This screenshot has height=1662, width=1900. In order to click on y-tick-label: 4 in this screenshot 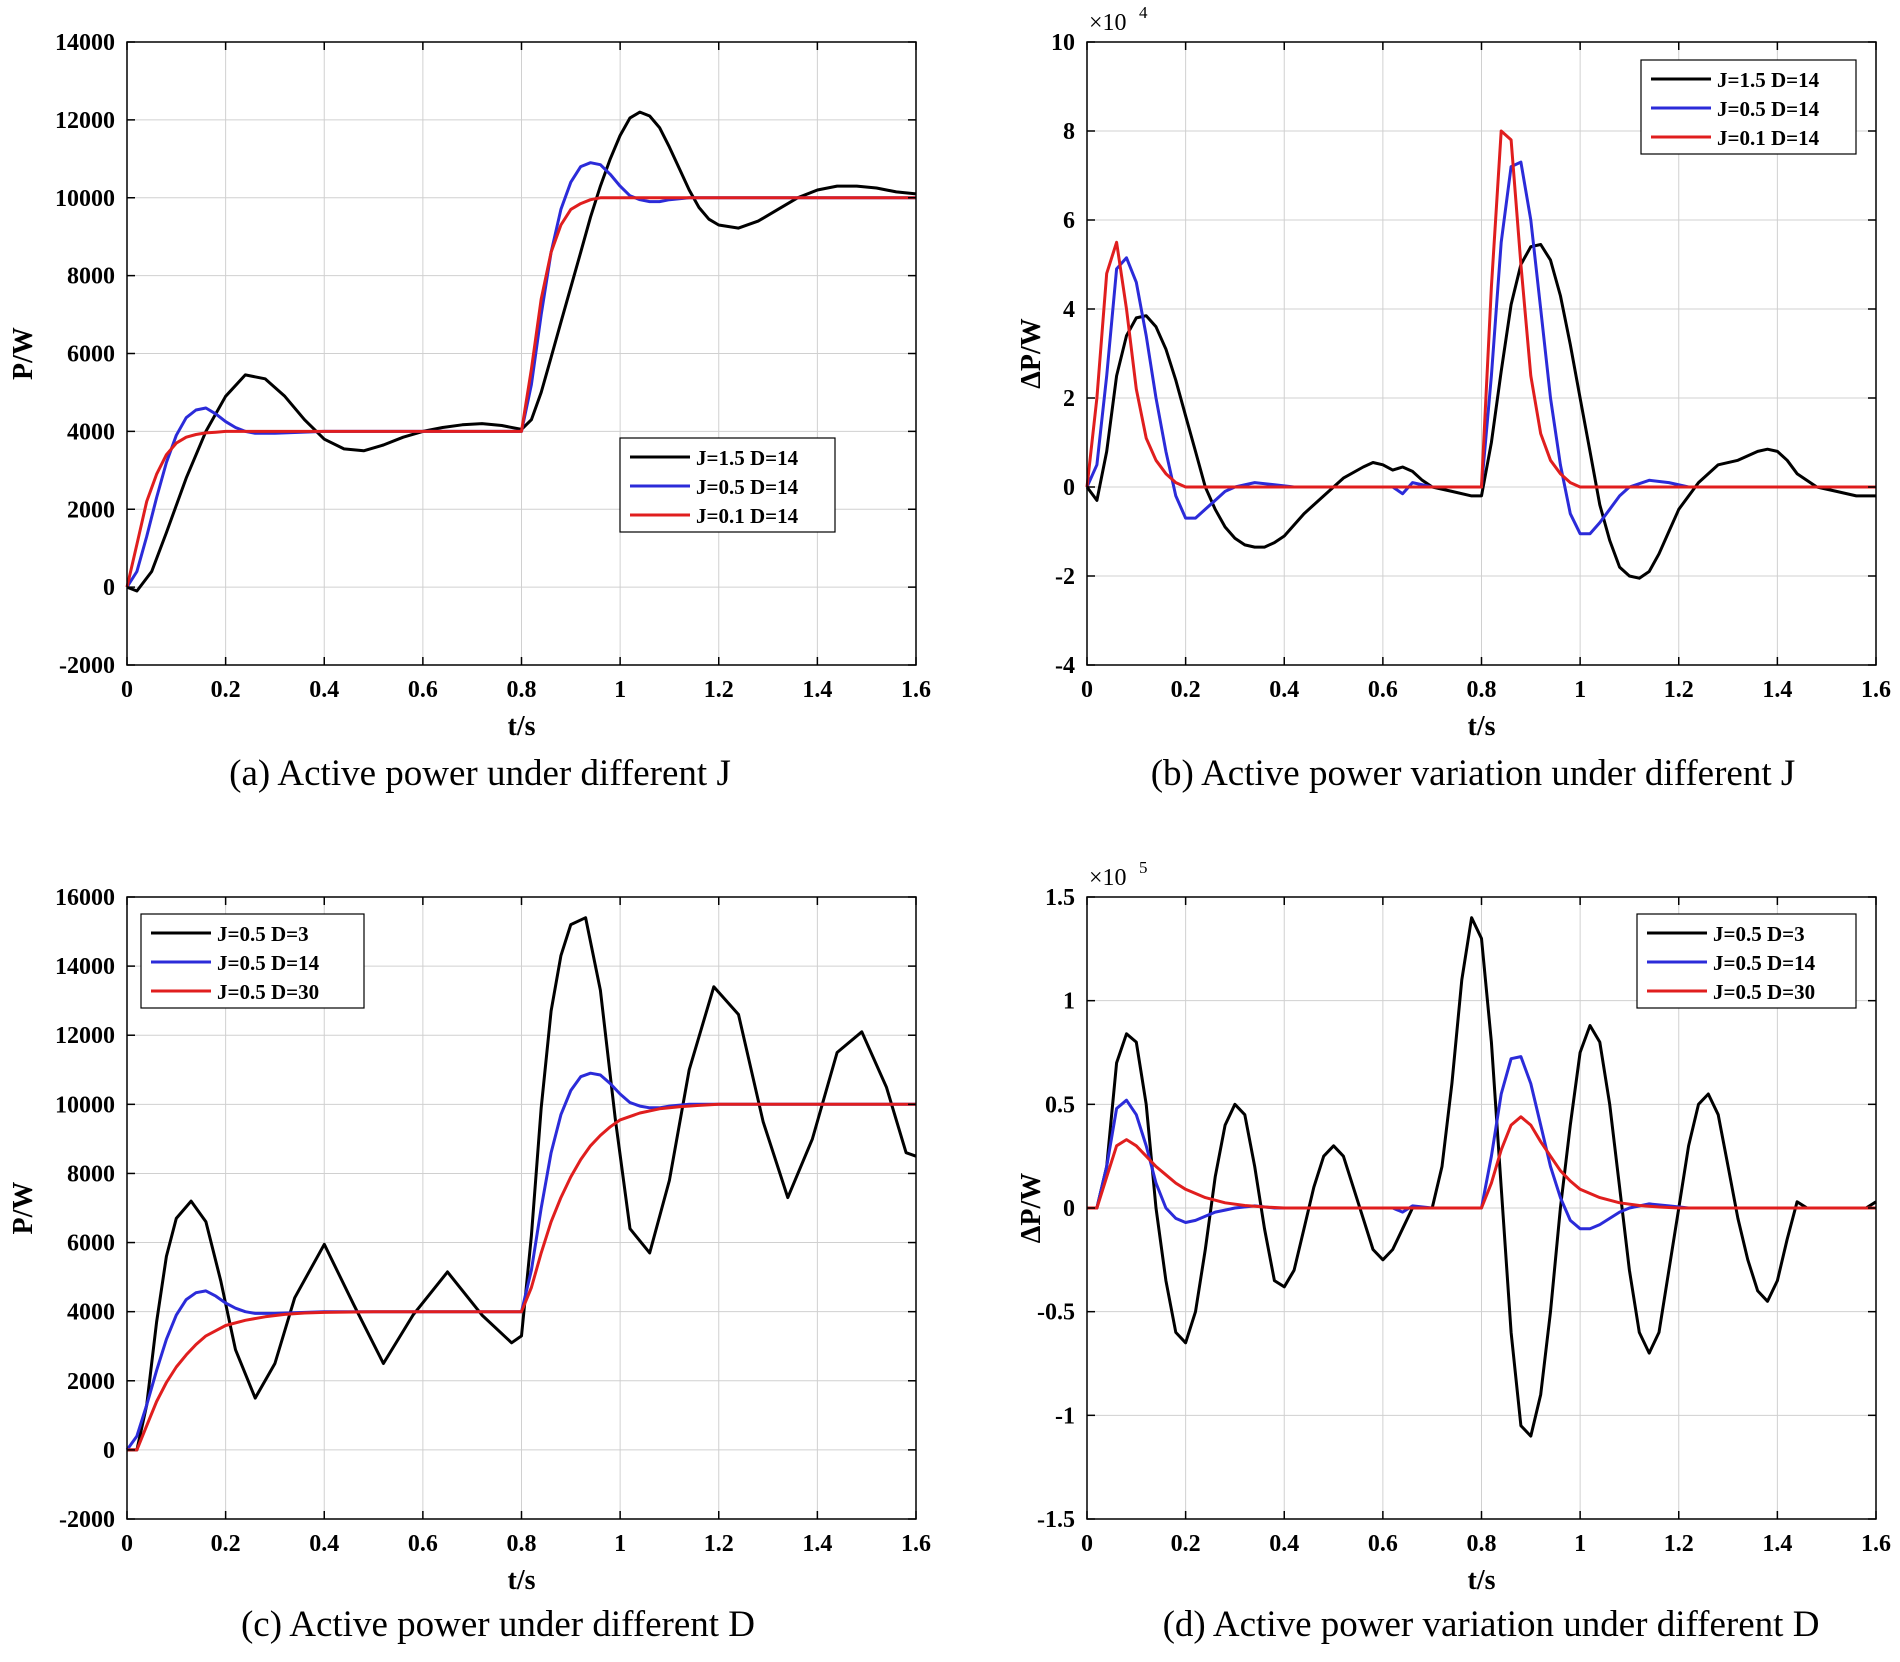, I will do `click(1069, 310)`.